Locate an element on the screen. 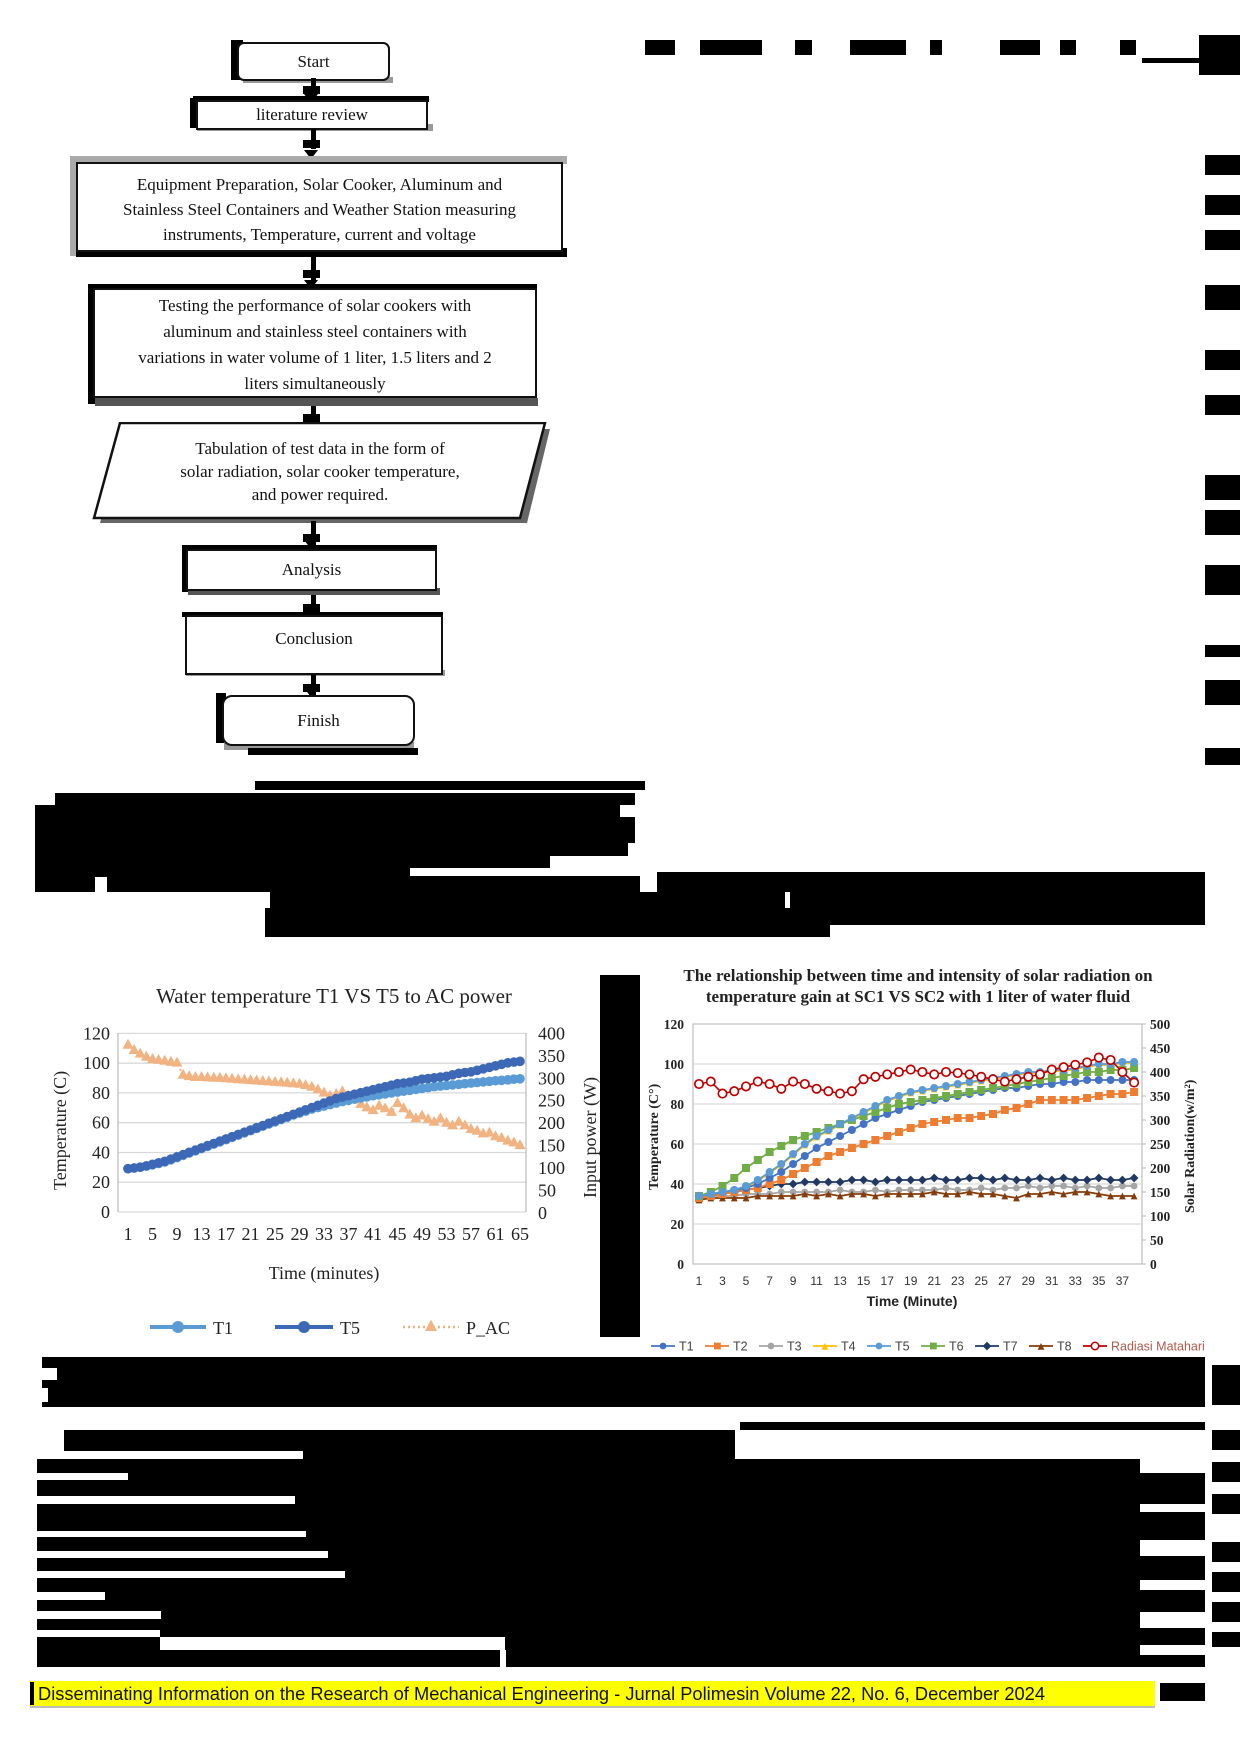 Image resolution: width=1240 pixels, height=1754 pixels. svg-text: Time (minutes) is located at coordinates (324, 1273).